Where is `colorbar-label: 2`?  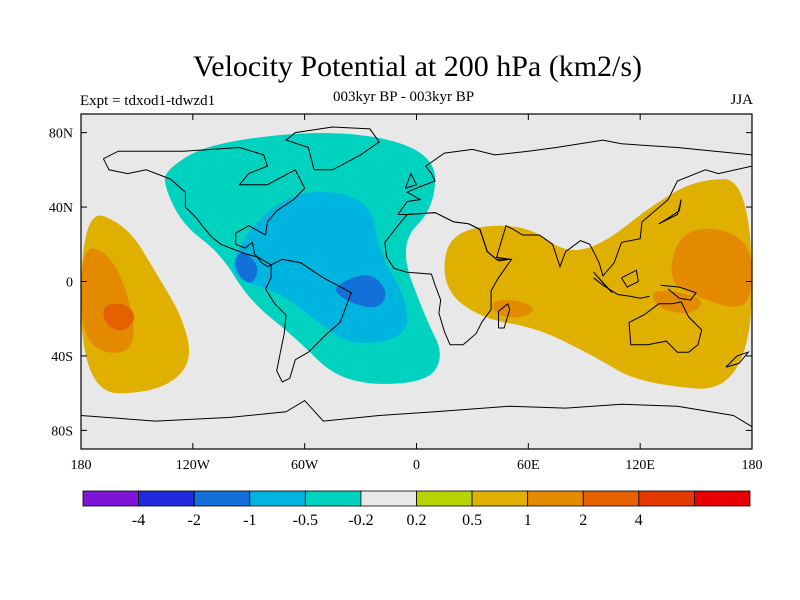 colorbar-label: 2 is located at coordinates (583, 520).